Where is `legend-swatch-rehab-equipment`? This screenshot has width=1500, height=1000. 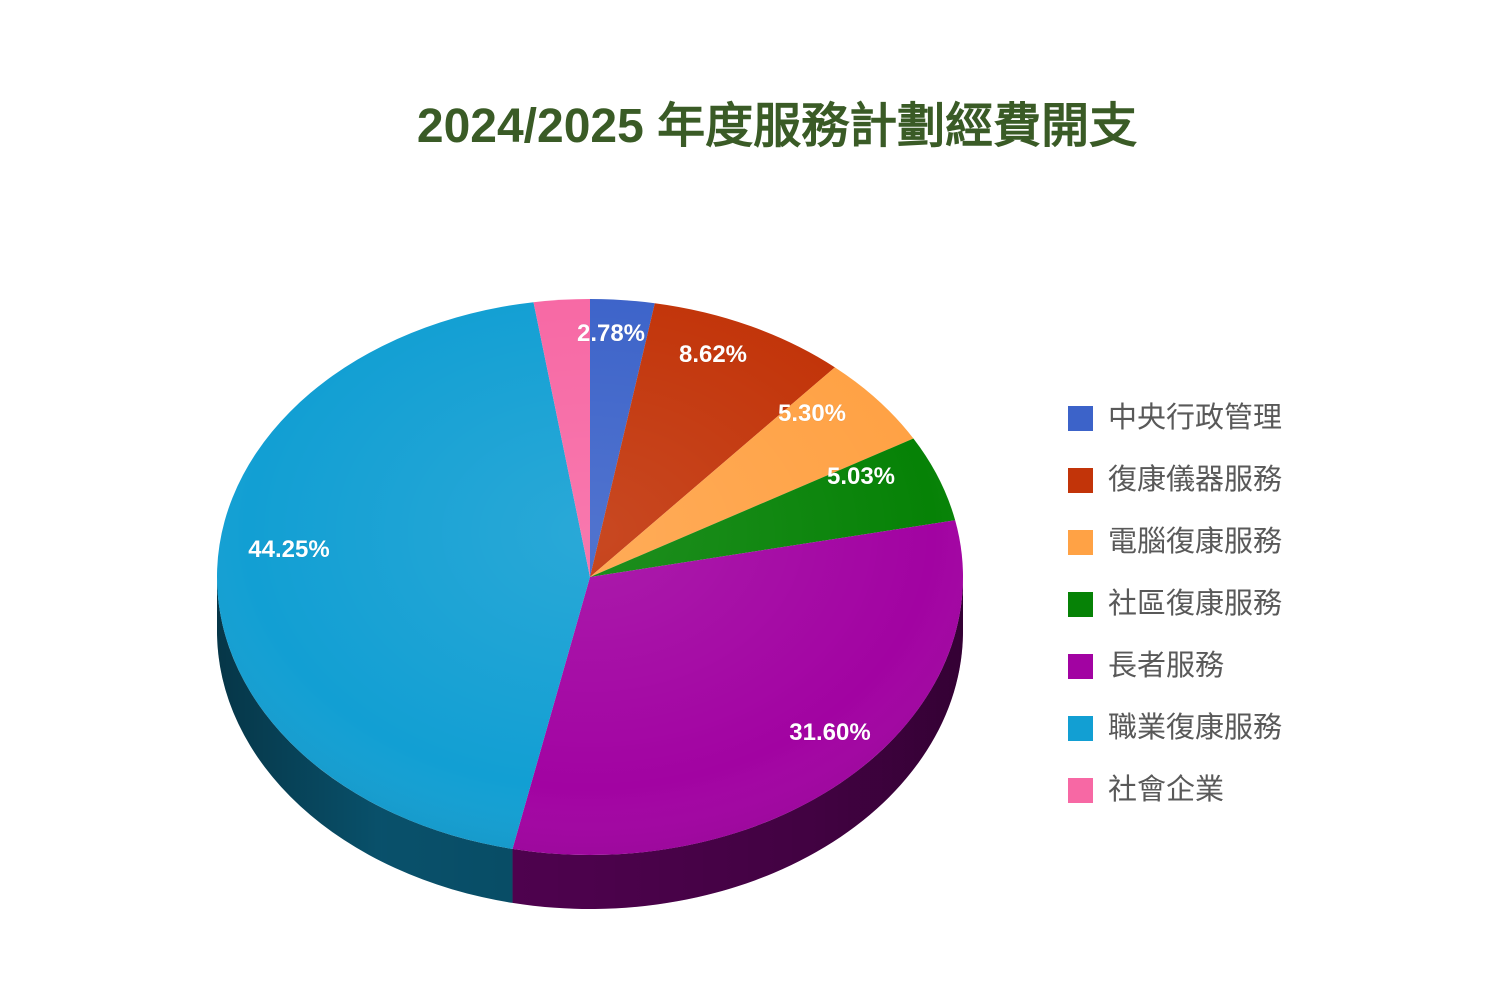 legend-swatch-rehab-equipment is located at coordinates (1080, 480).